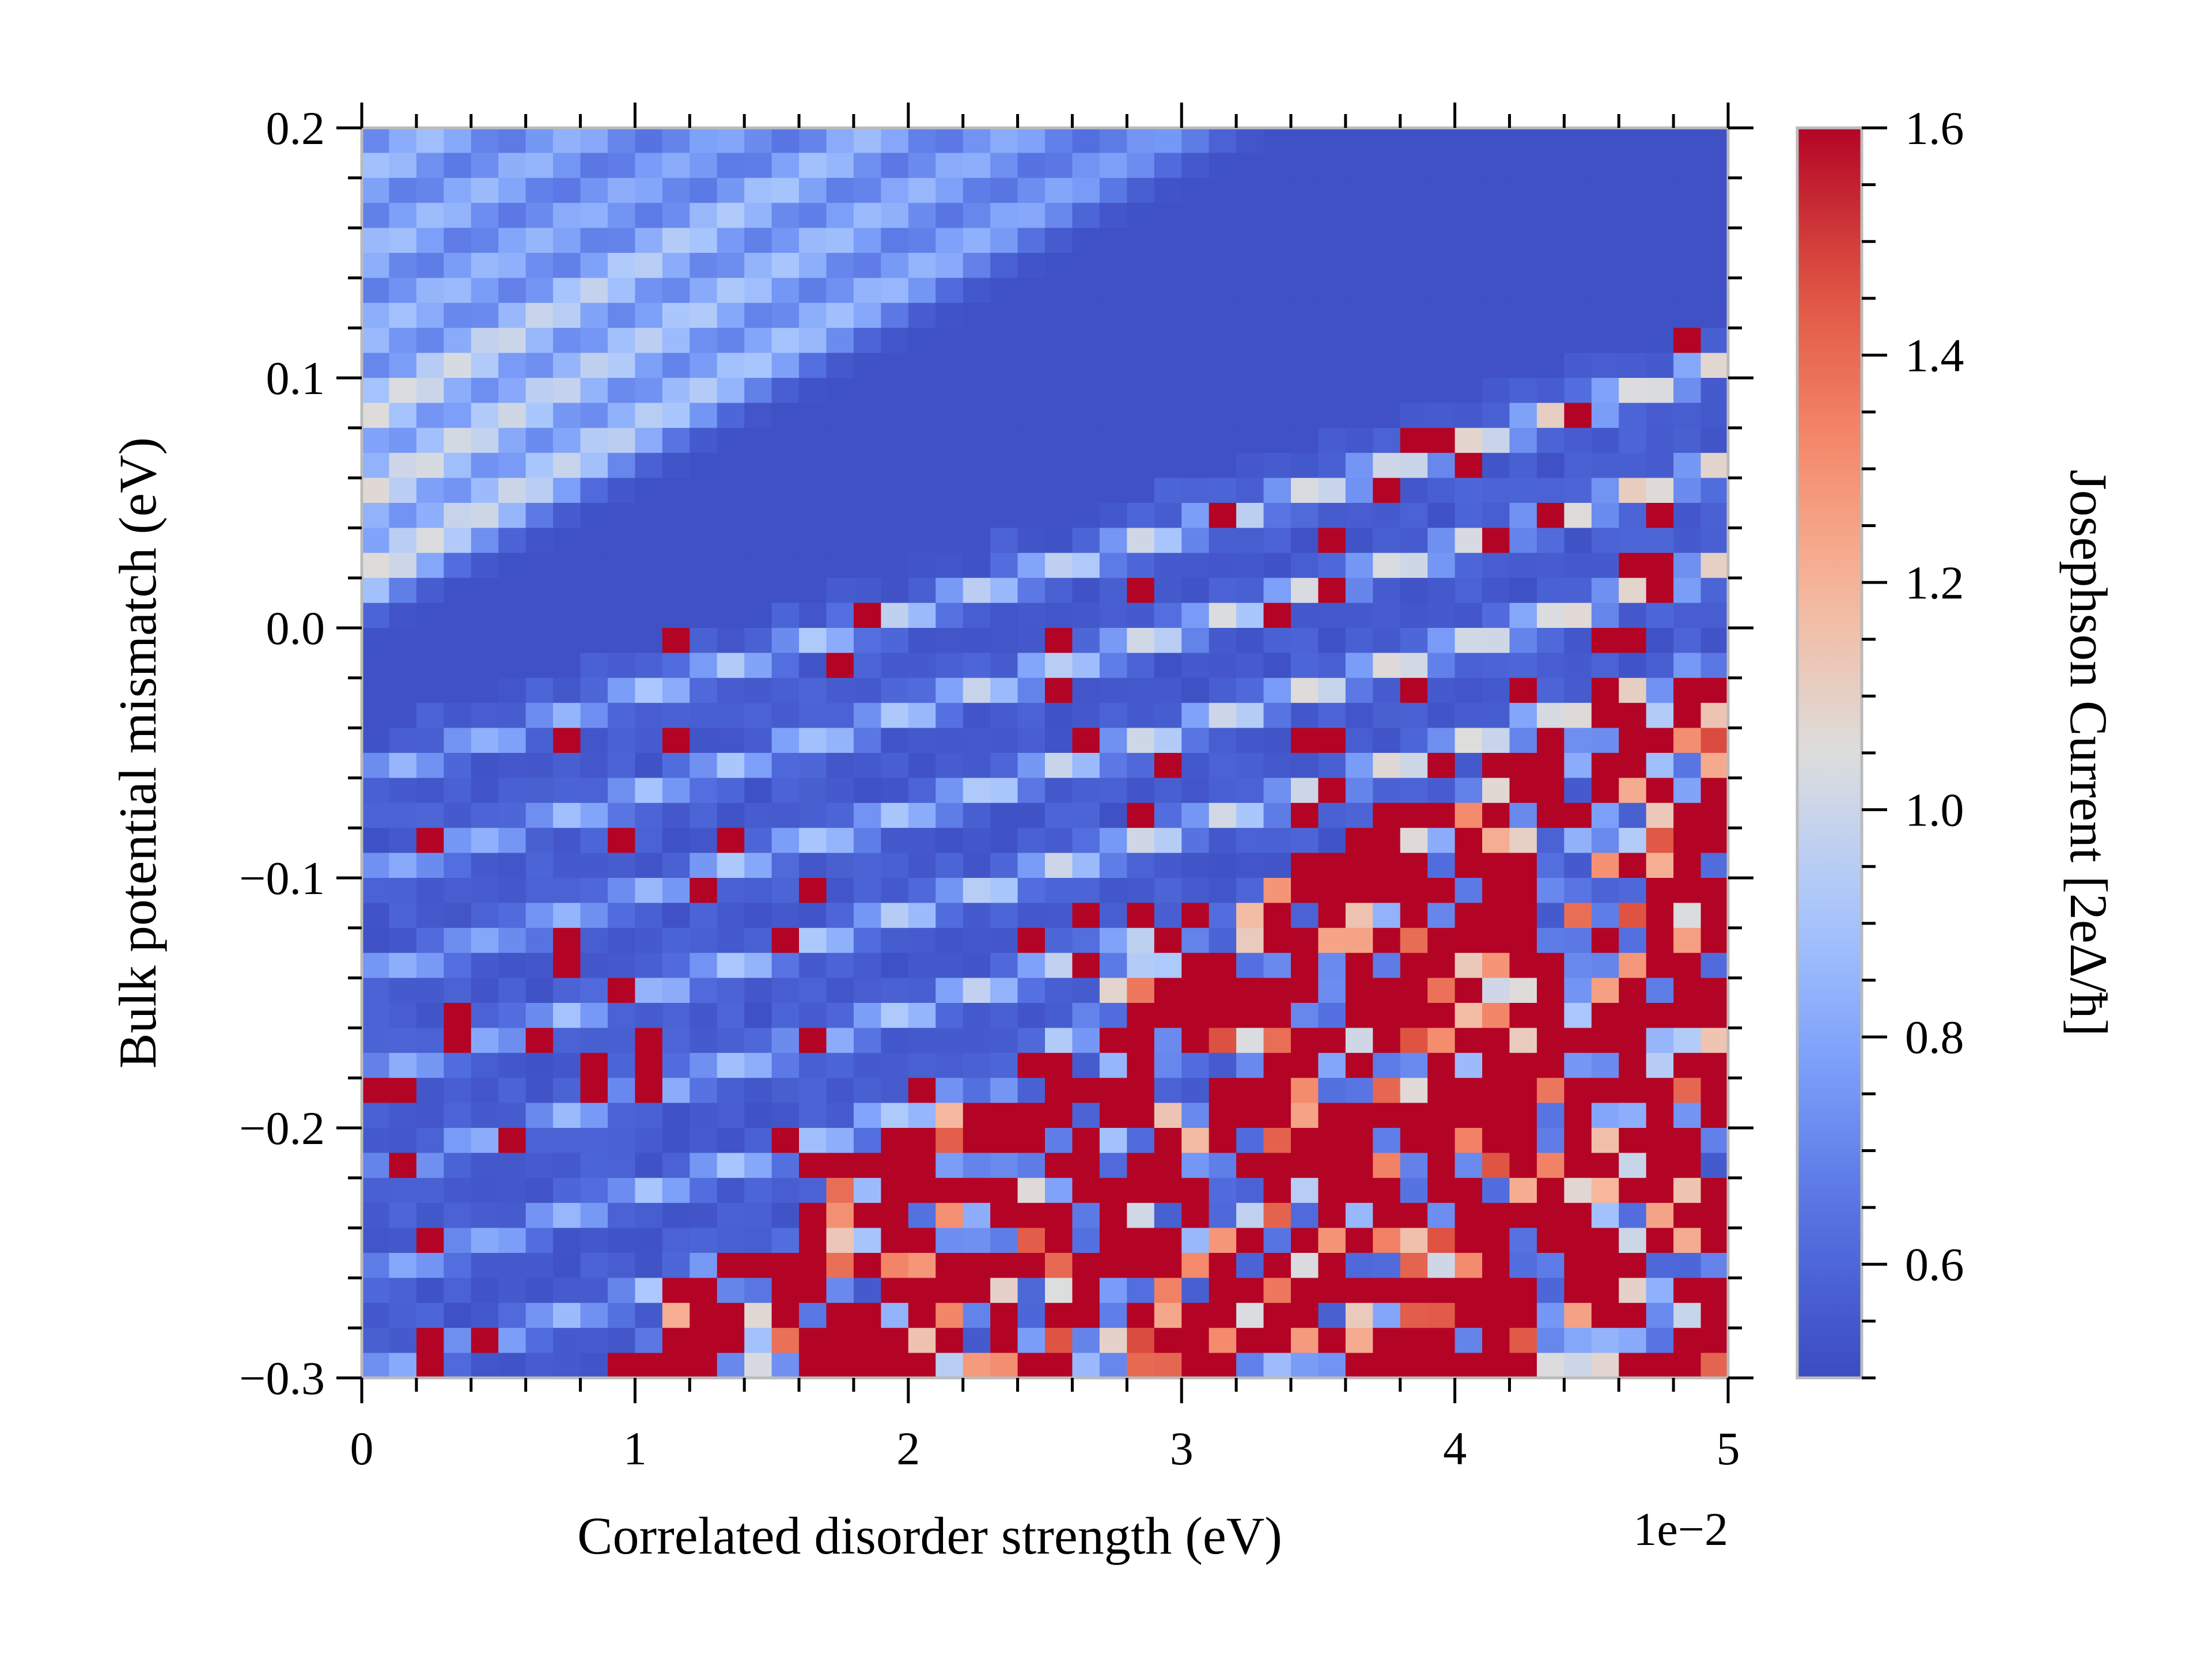  I want to click on colorbar-label: Josephson Current [2eΔ/ħ], so click(2088, 752).